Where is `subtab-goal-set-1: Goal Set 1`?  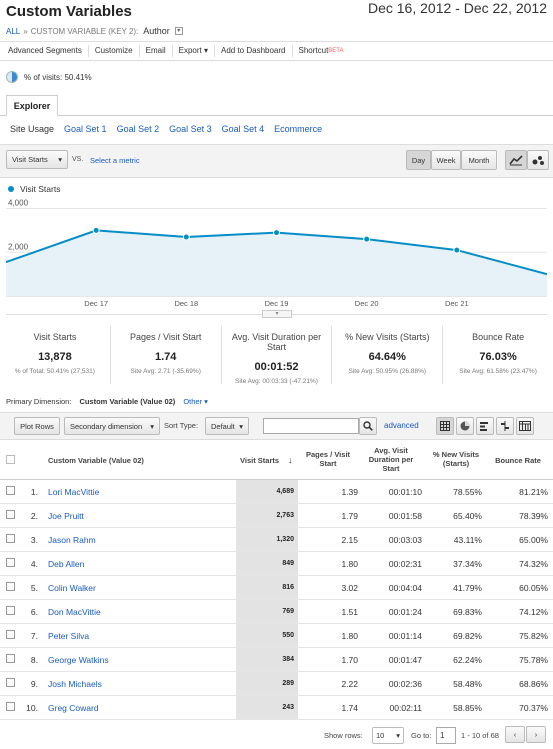 subtab-goal-set-1: Goal Set 1 is located at coordinates (85, 129).